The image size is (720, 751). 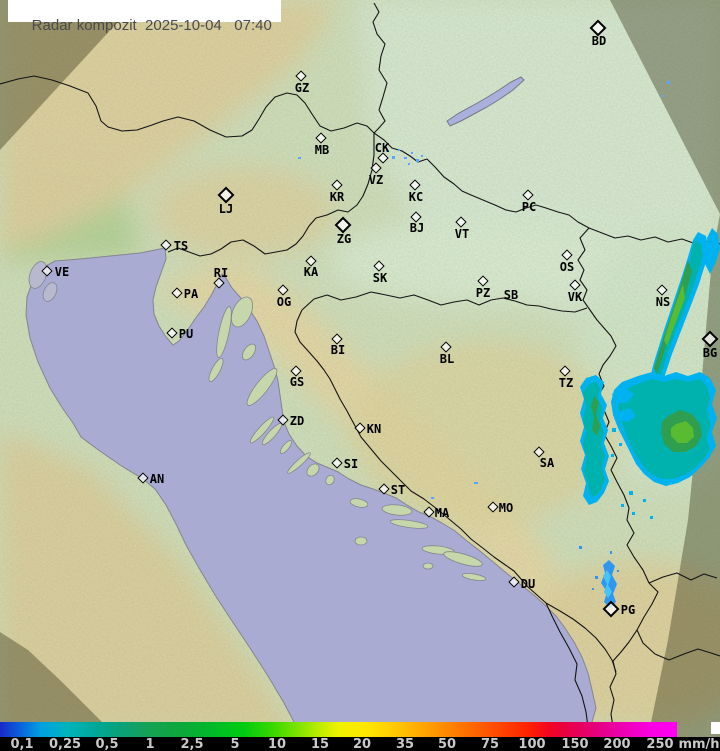 What do you see at coordinates (22, 744) in the screenshot?
I see `scale-label-0,1: 0,1` at bounding box center [22, 744].